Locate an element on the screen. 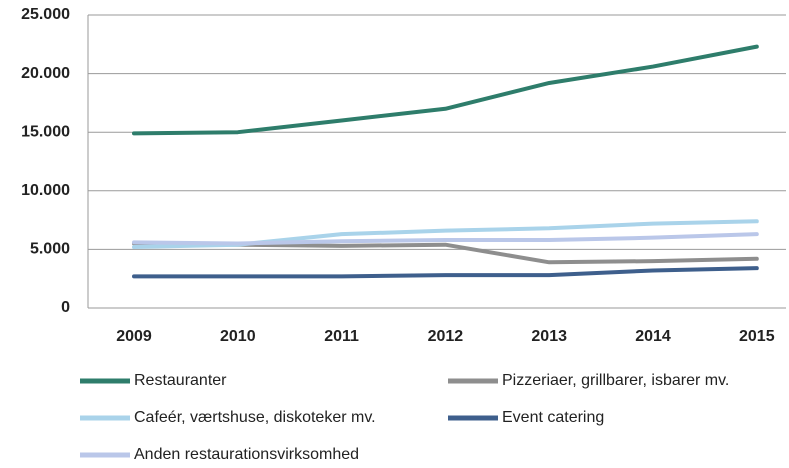  y-tick-label: 25.000 is located at coordinates (45, 14).